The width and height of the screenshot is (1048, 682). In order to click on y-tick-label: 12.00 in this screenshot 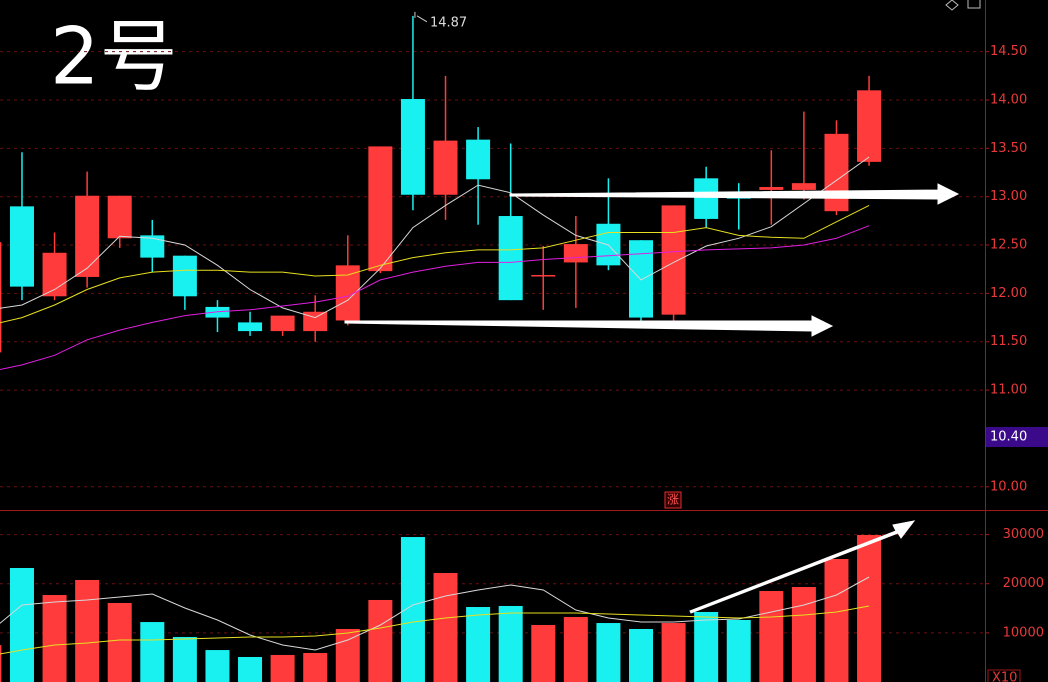, I will do `click(1008, 293)`.